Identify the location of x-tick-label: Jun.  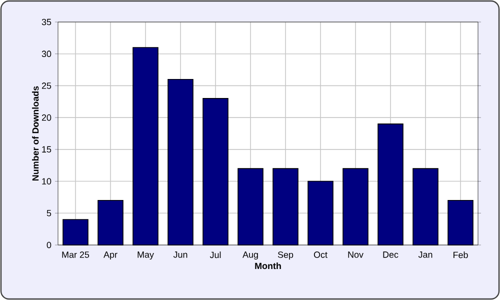
(180, 255).